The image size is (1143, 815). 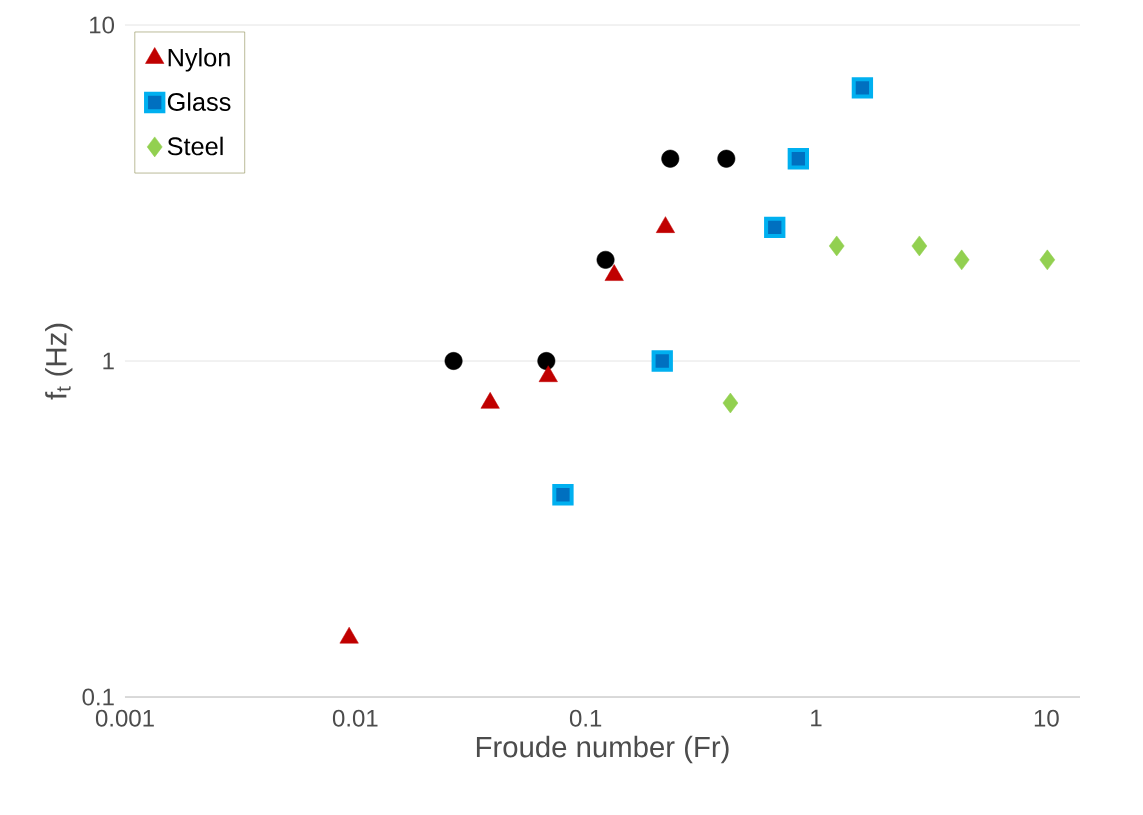 I want to click on x-tick-label: 0.1, so click(x=585, y=718).